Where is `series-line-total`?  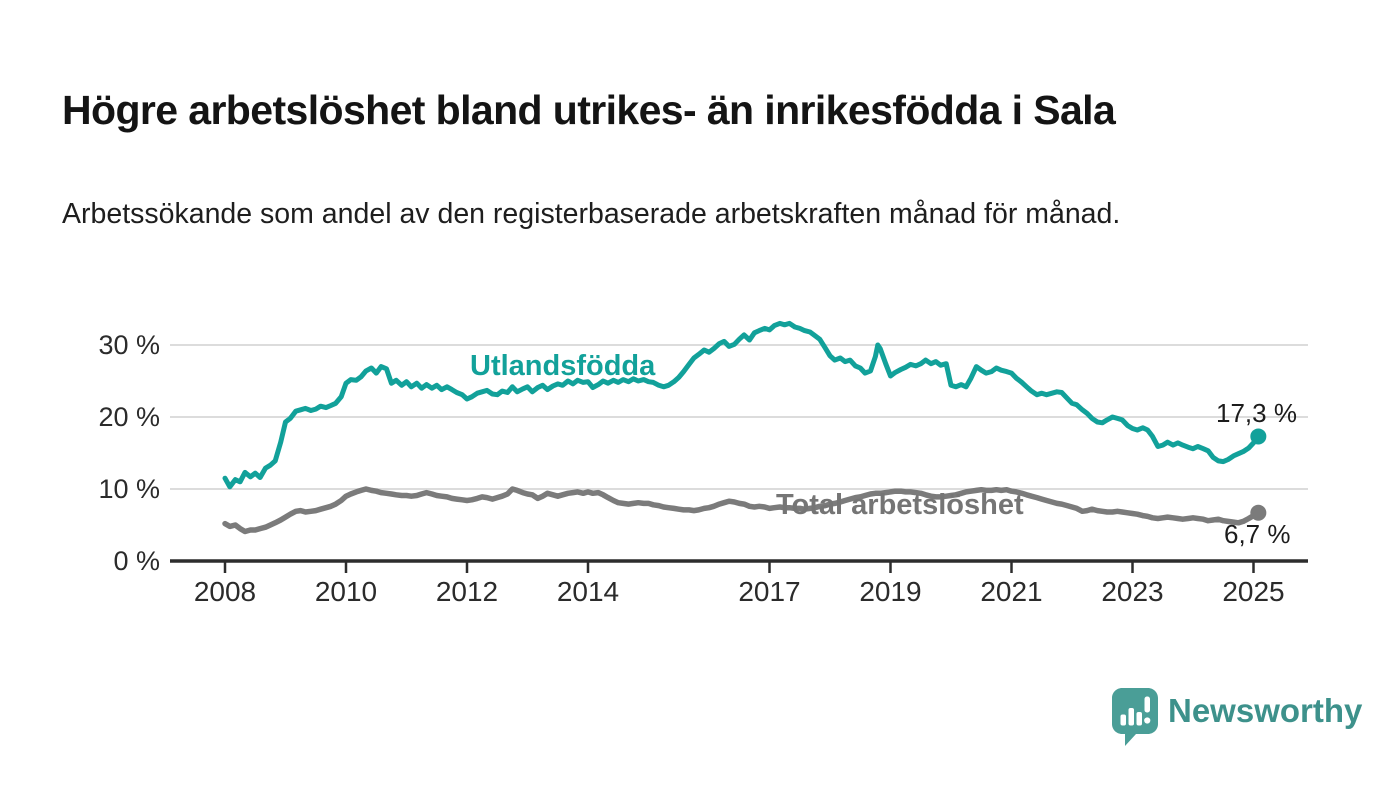 series-line-total is located at coordinates (742, 510).